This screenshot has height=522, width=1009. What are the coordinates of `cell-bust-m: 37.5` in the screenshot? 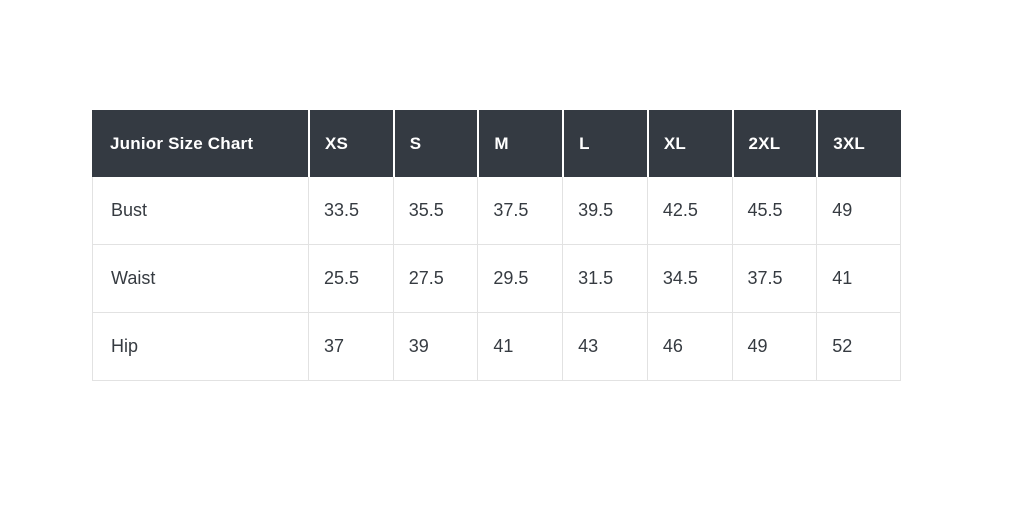 It's located at (520, 211).